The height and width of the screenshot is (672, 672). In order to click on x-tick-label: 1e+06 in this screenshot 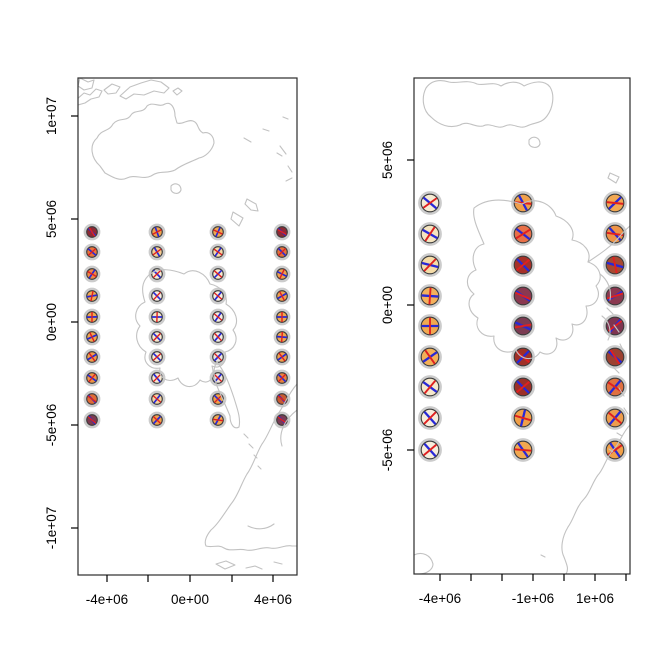, I will do `click(595, 598)`.